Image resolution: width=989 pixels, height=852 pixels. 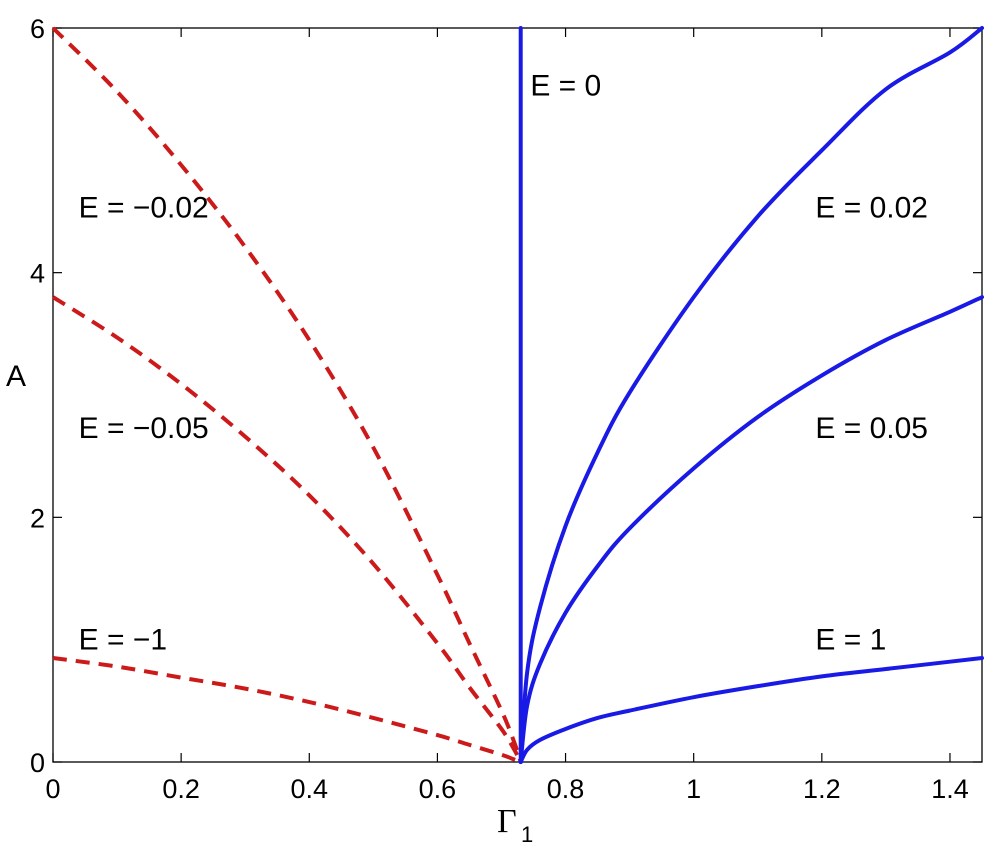 What do you see at coordinates (310, 789) in the screenshot?
I see `x-tick-label: 0.4` at bounding box center [310, 789].